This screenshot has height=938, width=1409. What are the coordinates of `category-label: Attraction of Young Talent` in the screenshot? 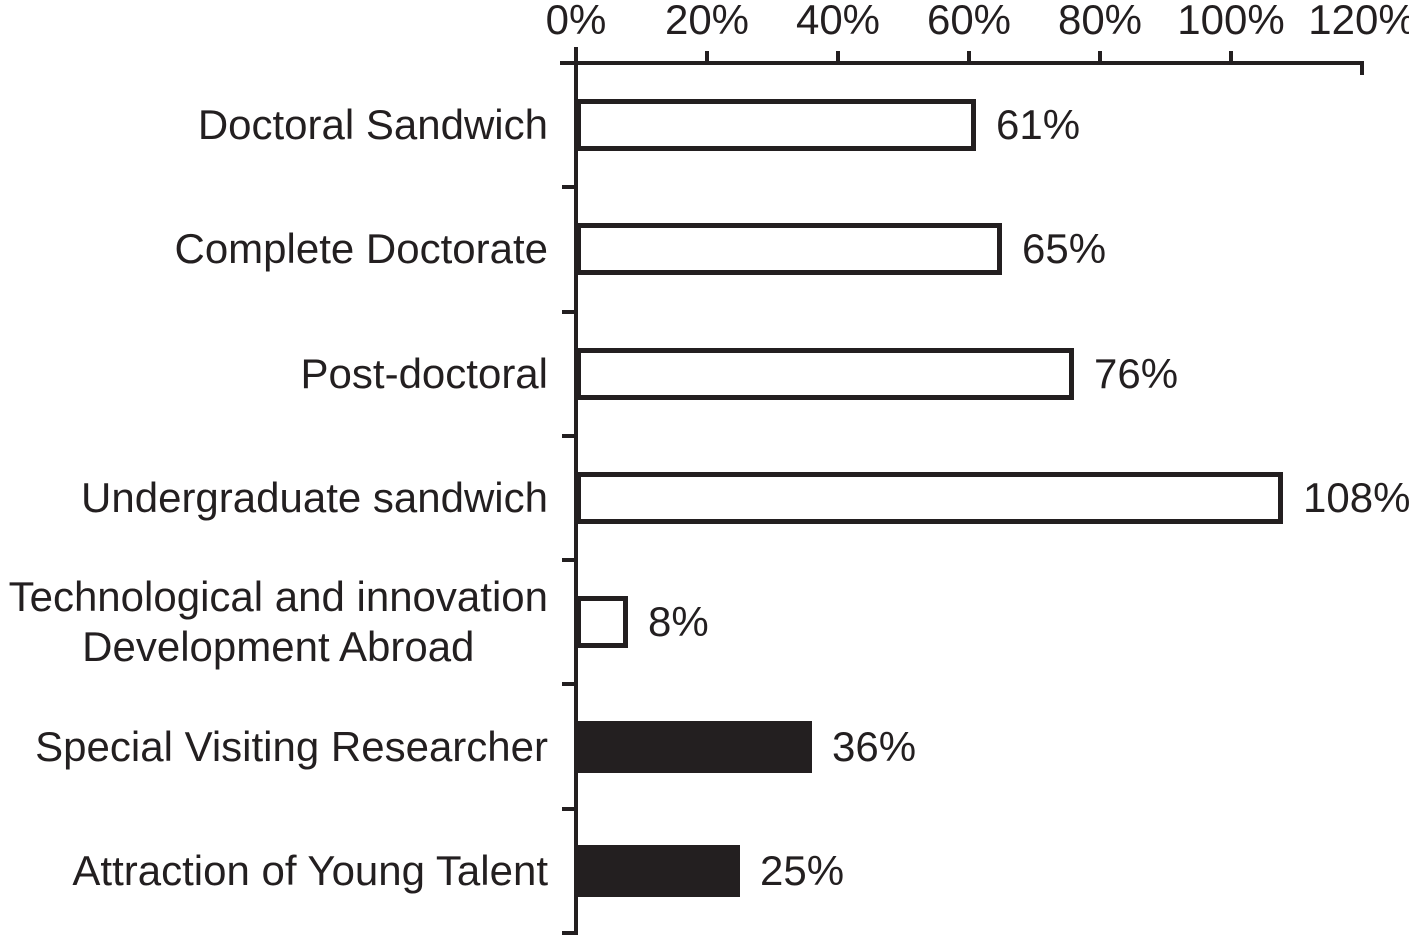 It's located at (274, 871).